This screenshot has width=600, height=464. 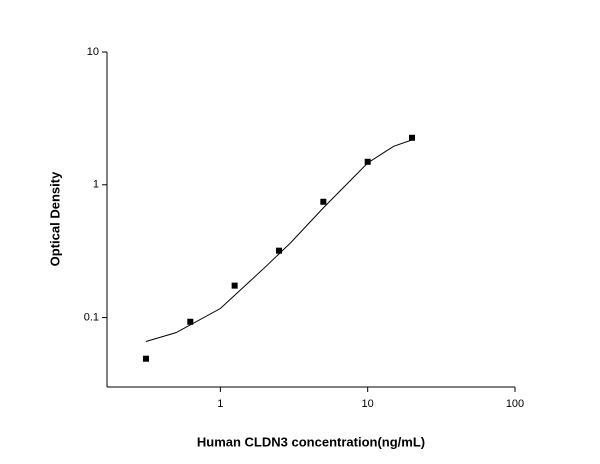 I want to click on y-axis-label: Optical Density, so click(x=54, y=218).